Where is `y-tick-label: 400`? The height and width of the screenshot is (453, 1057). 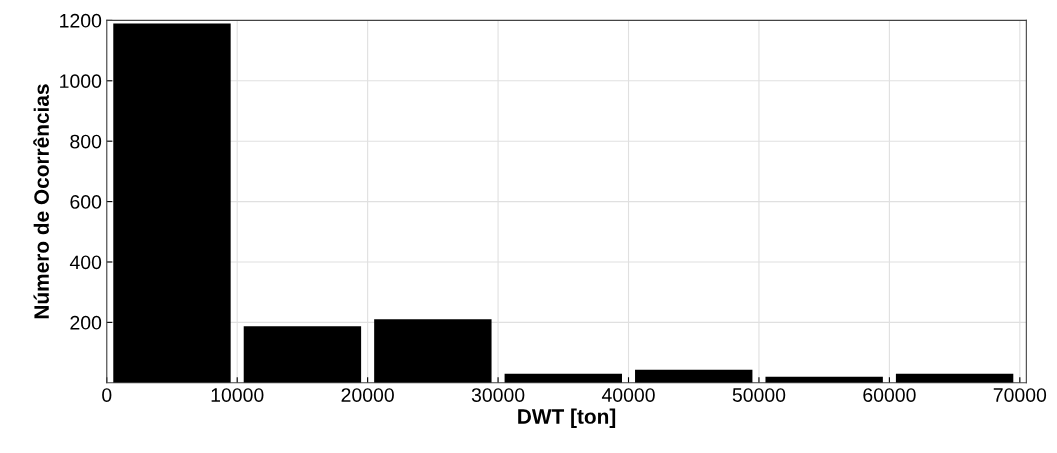
y-tick-label: 400 is located at coordinates (85, 262).